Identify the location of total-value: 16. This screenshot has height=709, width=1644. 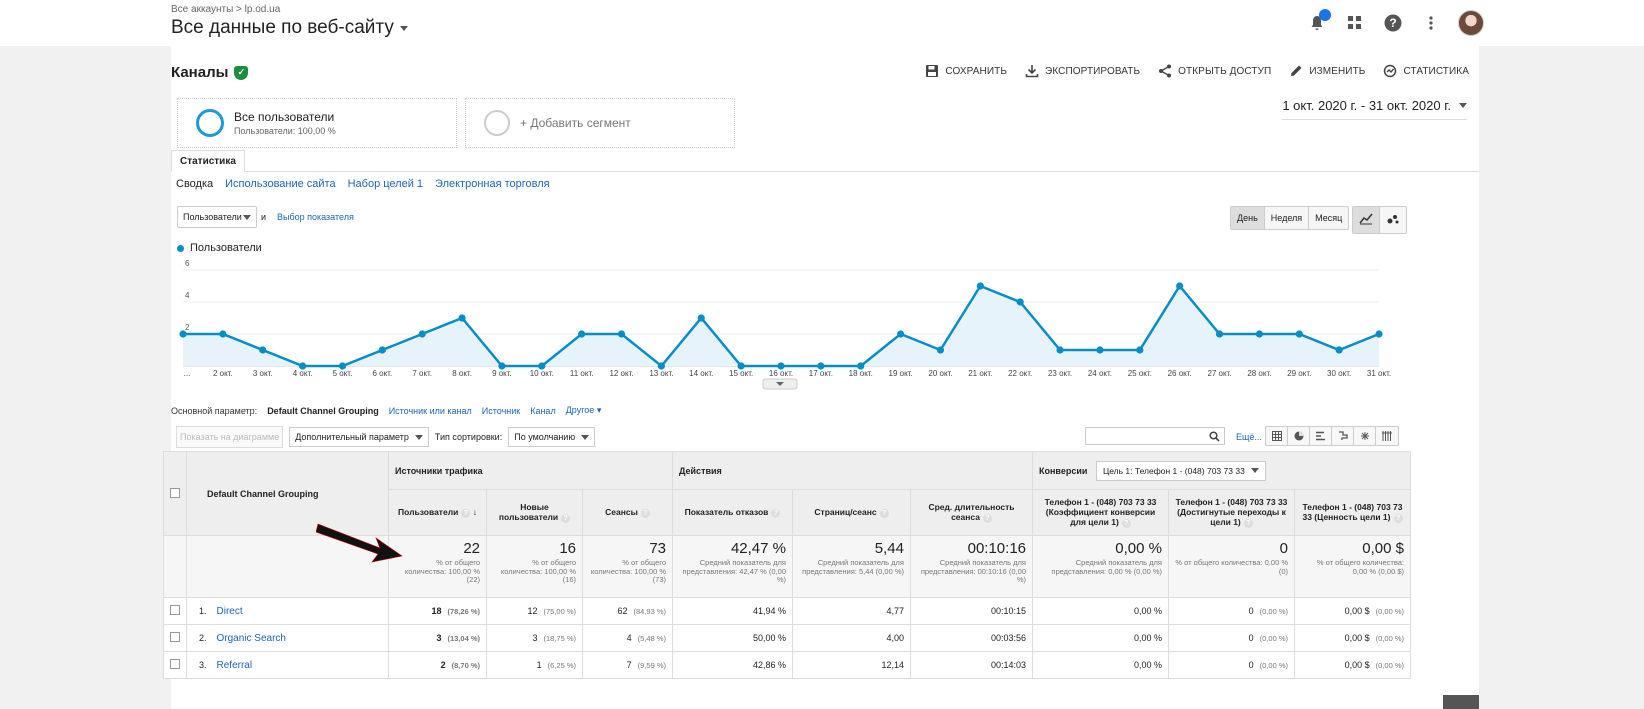
(567, 548).